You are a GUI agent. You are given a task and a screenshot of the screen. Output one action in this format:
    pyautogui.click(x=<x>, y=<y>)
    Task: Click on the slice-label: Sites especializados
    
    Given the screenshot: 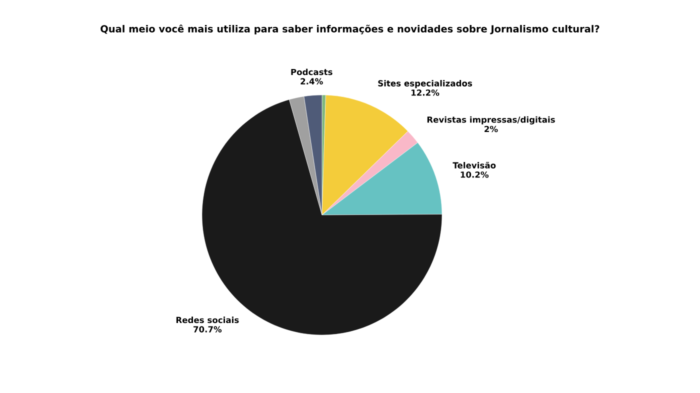 What is the action you would take?
    pyautogui.click(x=425, y=84)
    